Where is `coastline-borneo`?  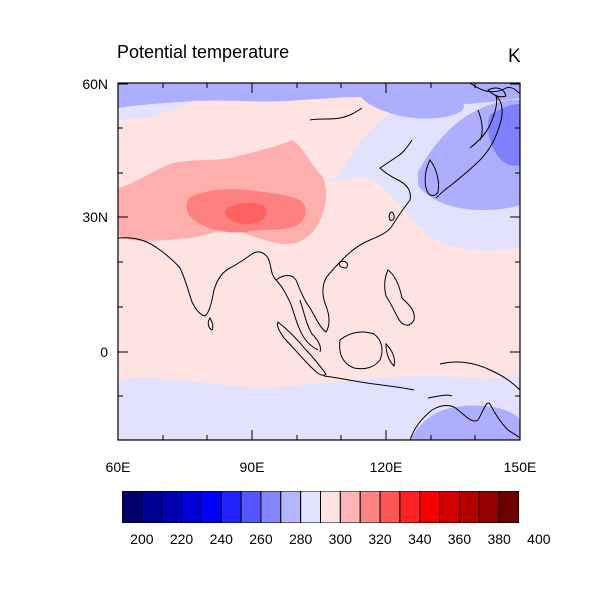
coastline-borneo is located at coordinates (361, 350).